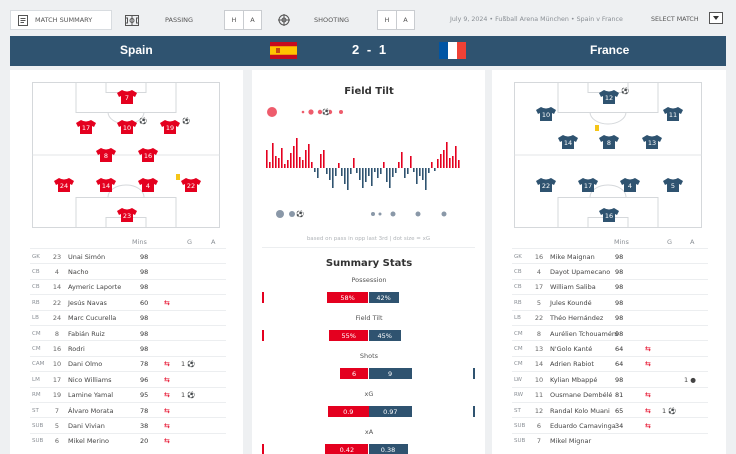 The height and width of the screenshot is (454, 736). I want to click on stat-label: Possession, so click(369, 280).